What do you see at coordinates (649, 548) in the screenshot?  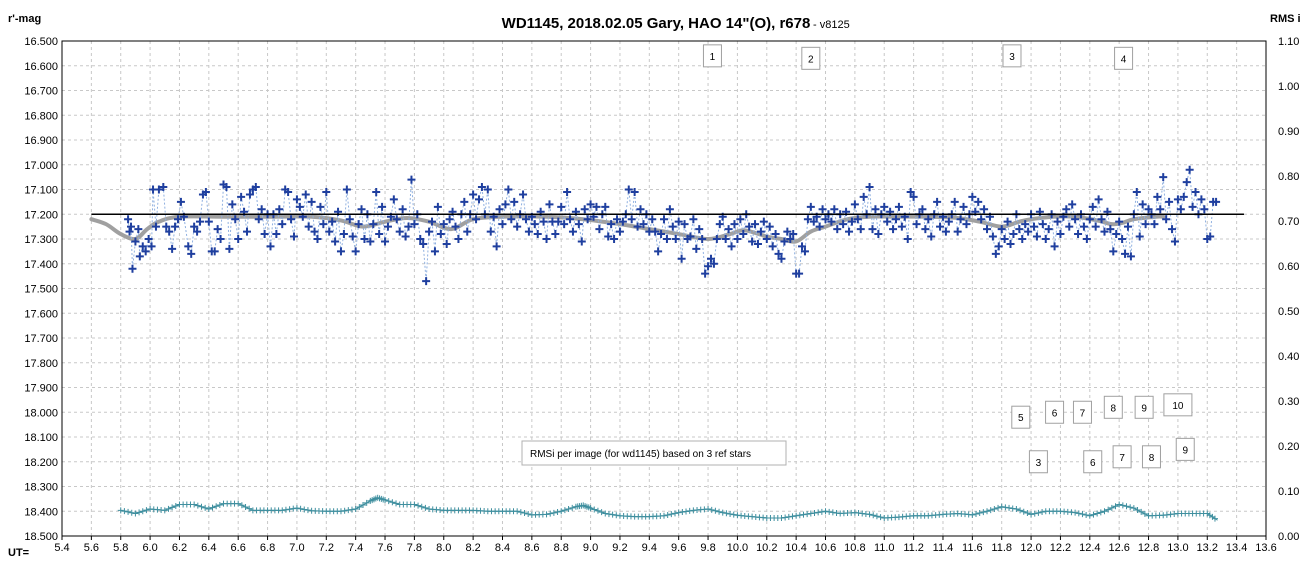 I see `x-tick-label: 9.4` at bounding box center [649, 548].